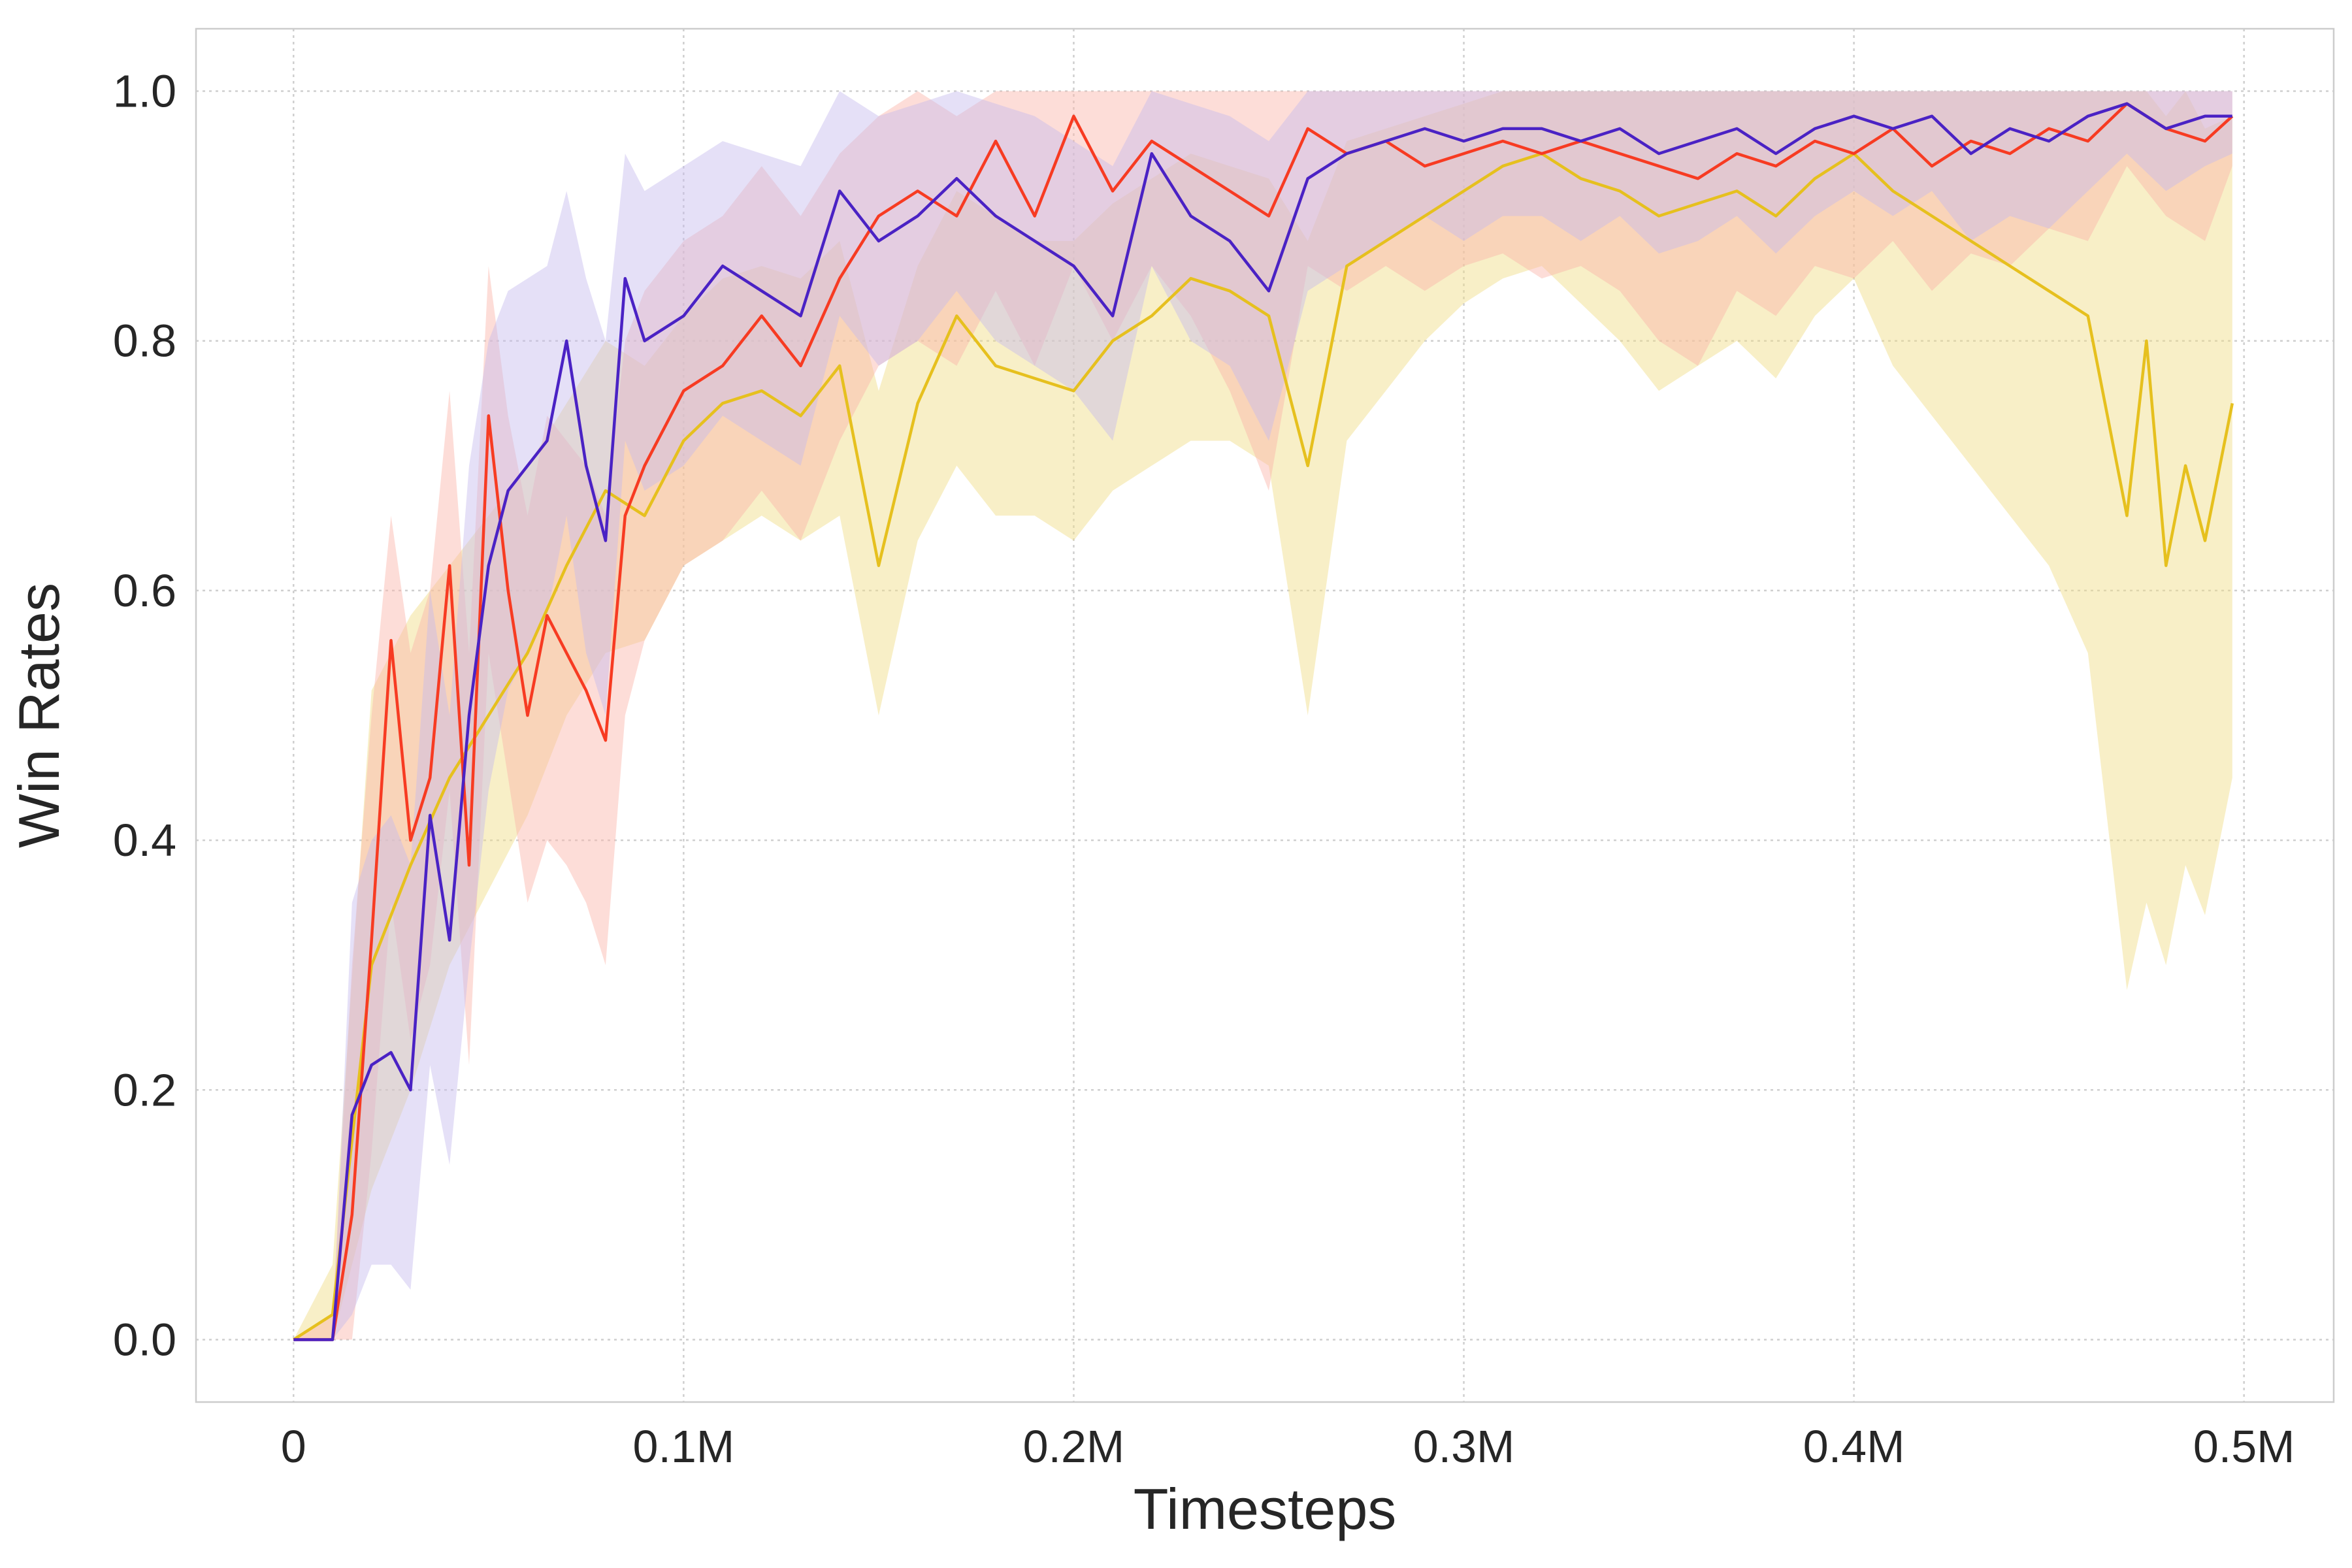 This screenshot has height=1568, width=2352. I want to click on y-tick-label: 1.0, so click(144, 91).